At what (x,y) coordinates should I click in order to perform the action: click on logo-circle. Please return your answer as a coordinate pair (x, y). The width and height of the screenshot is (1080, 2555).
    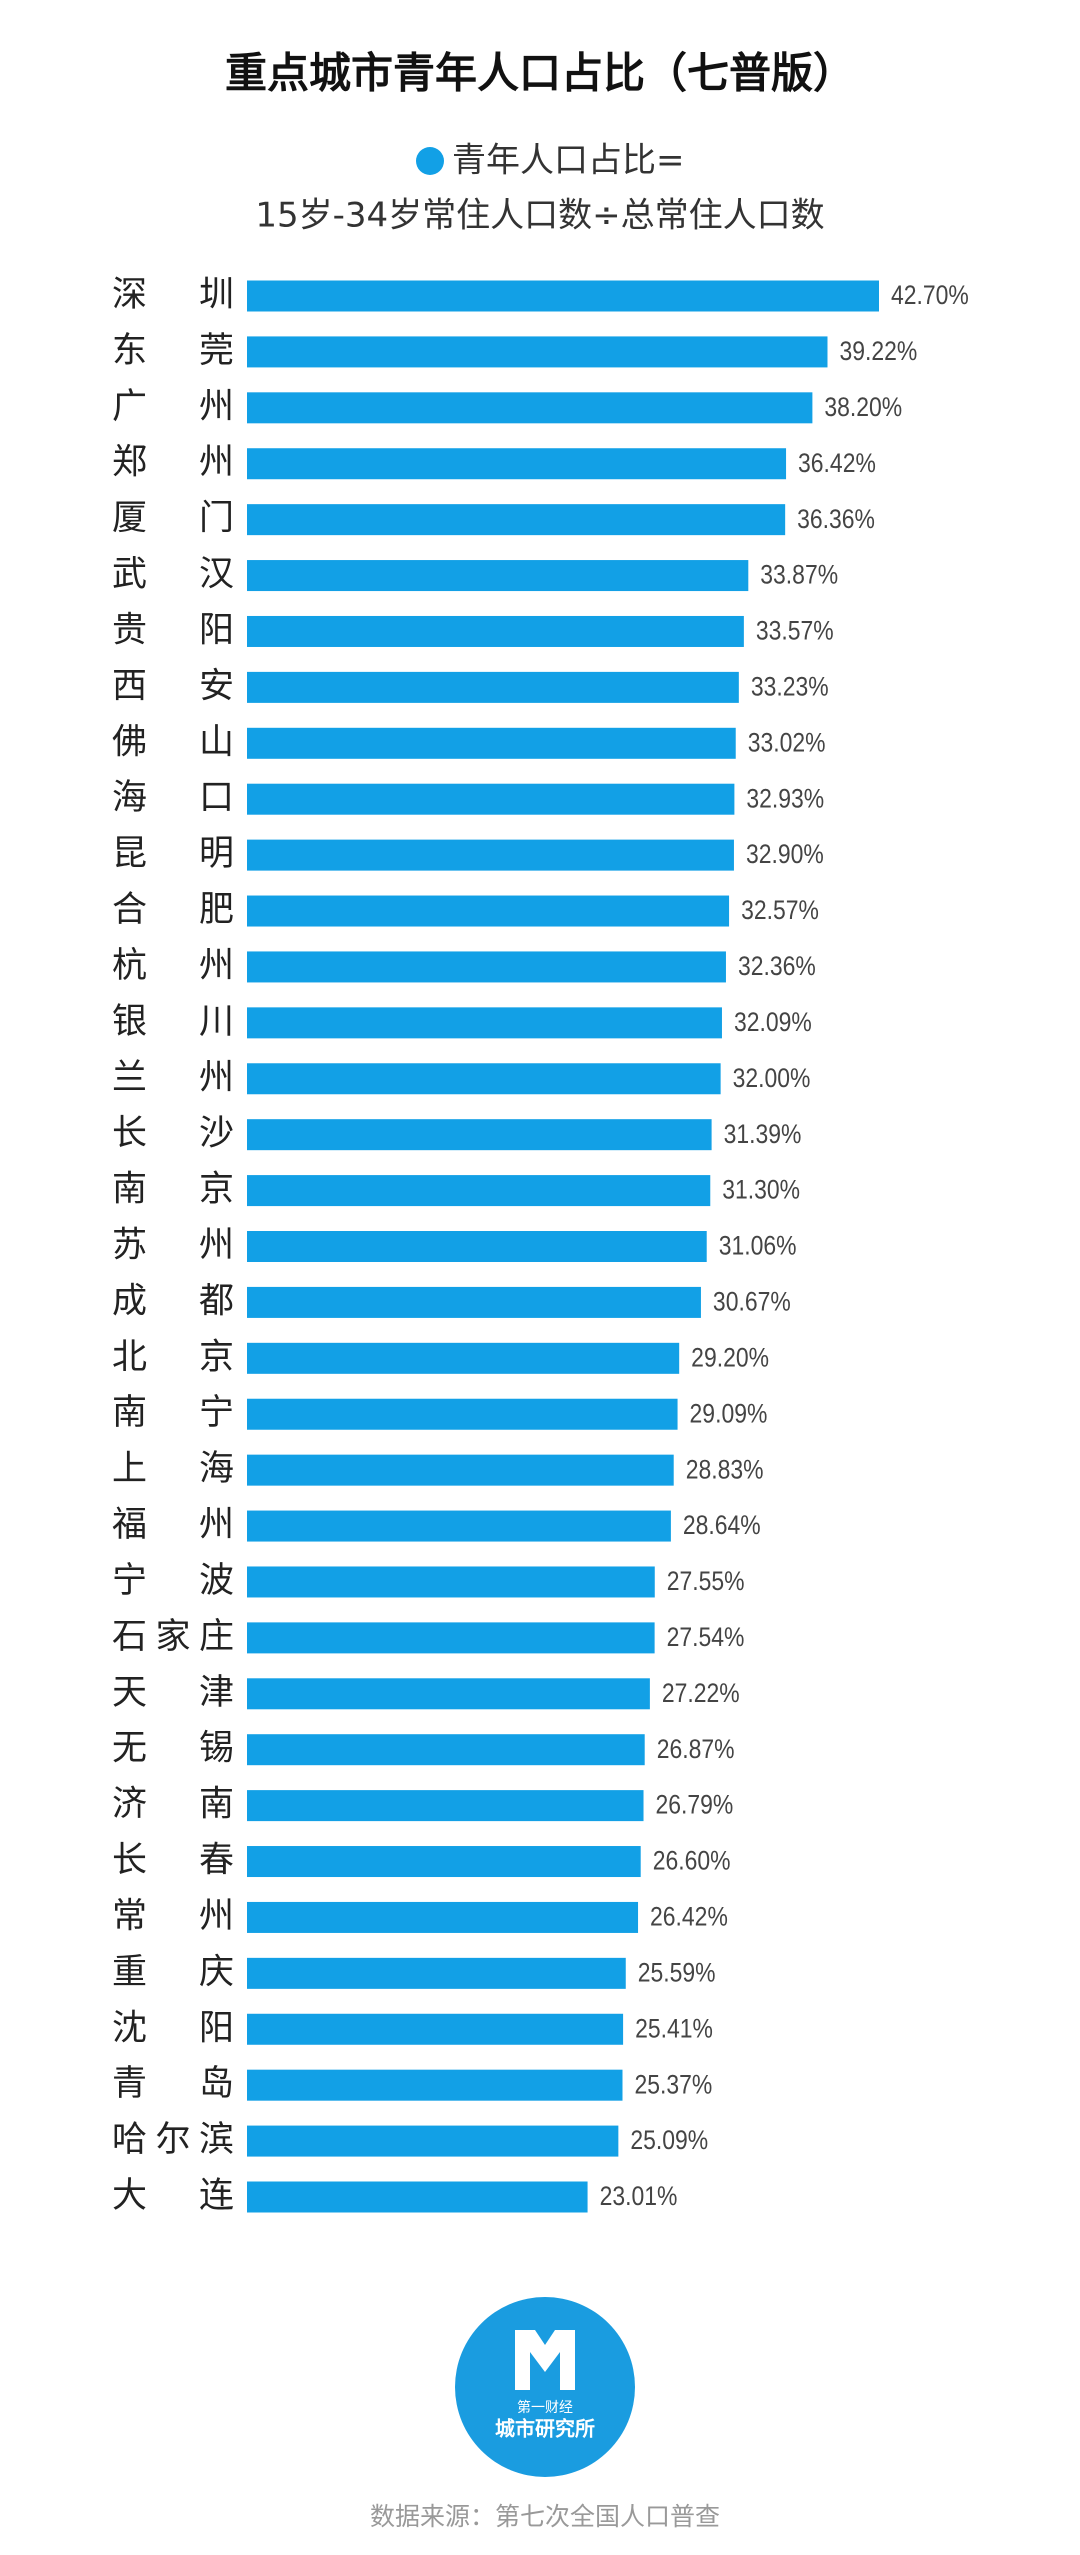
    Looking at the image, I should click on (545, 2387).